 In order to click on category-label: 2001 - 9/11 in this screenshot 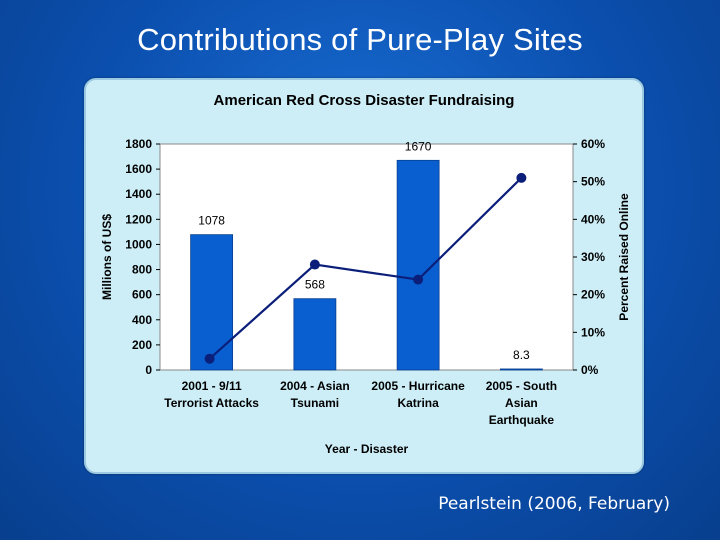, I will do `click(212, 386)`.